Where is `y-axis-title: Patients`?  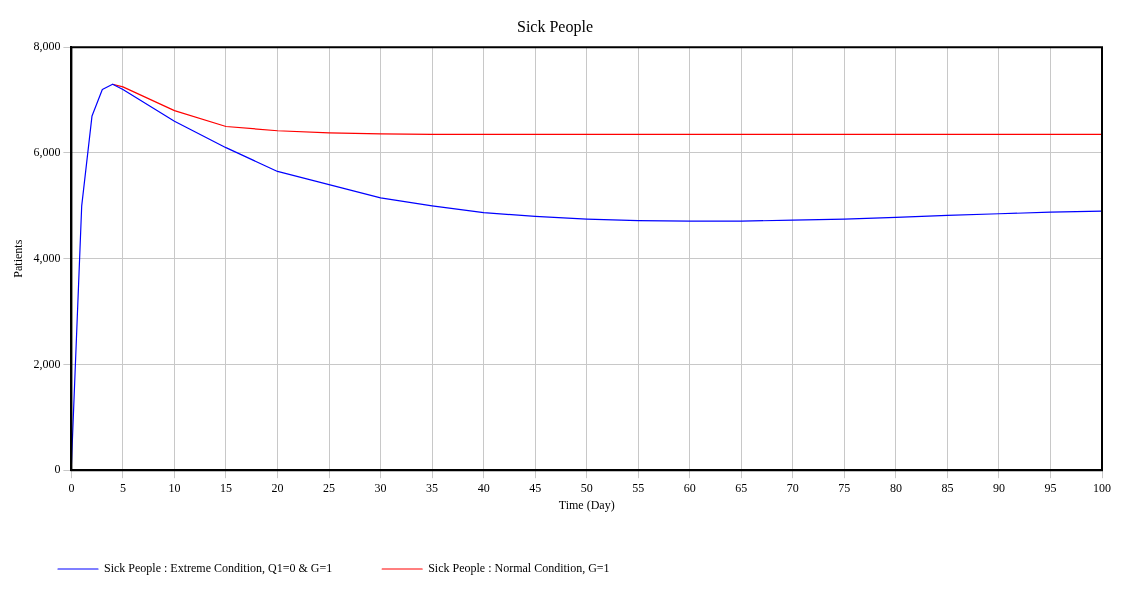 y-axis-title: Patients is located at coordinates (18, 258).